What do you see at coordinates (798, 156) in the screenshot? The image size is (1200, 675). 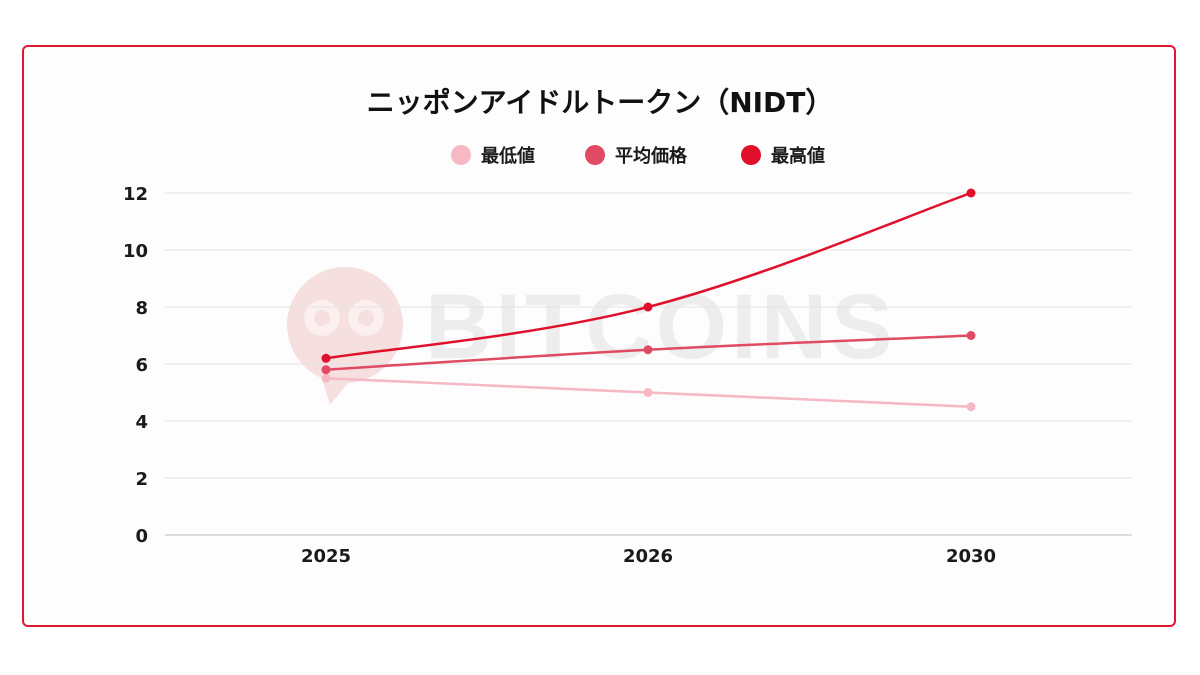 I see `legend-label: 最高値` at bounding box center [798, 156].